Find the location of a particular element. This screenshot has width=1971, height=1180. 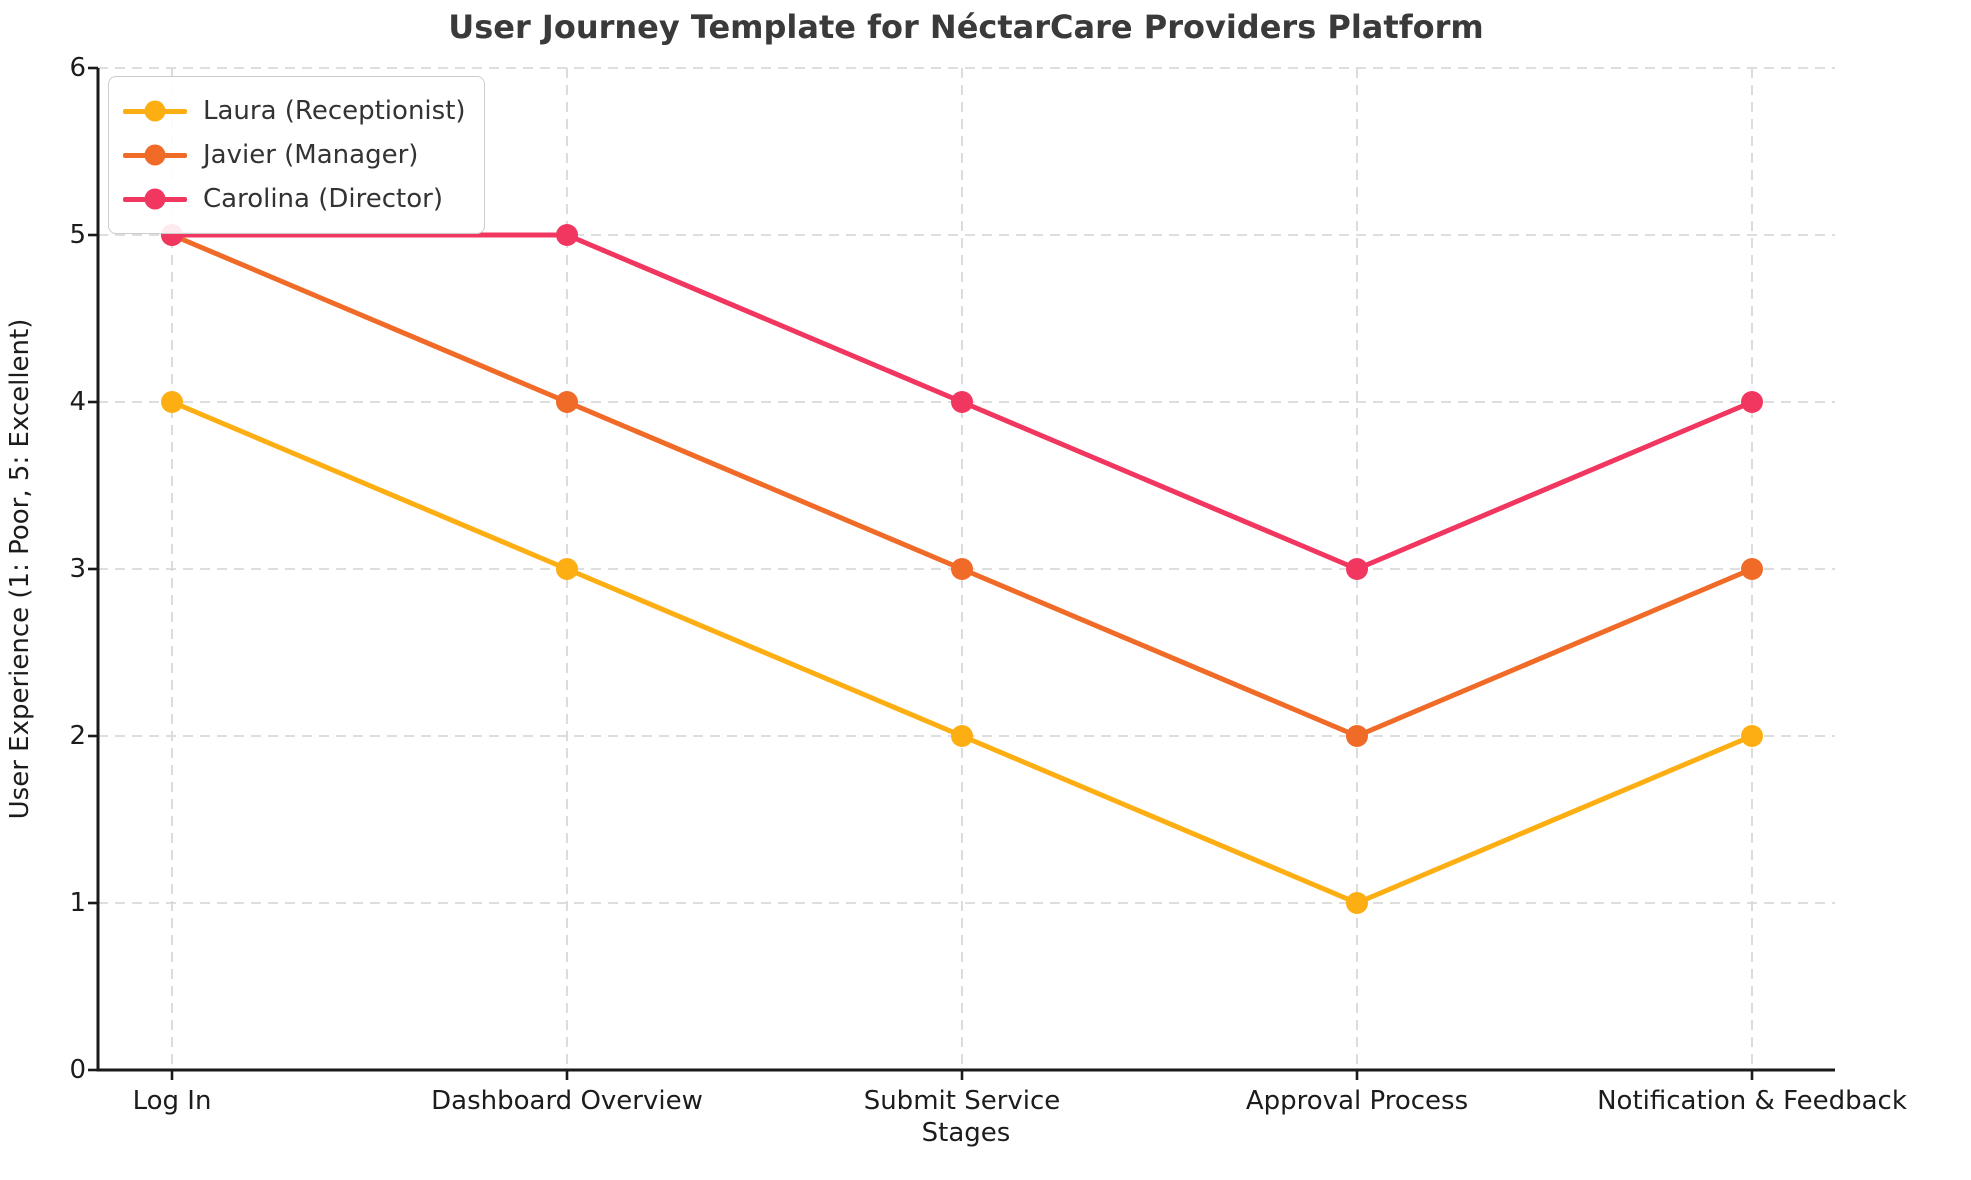

legend-item-carolina: Carolina (Director) is located at coordinates (294, 199).